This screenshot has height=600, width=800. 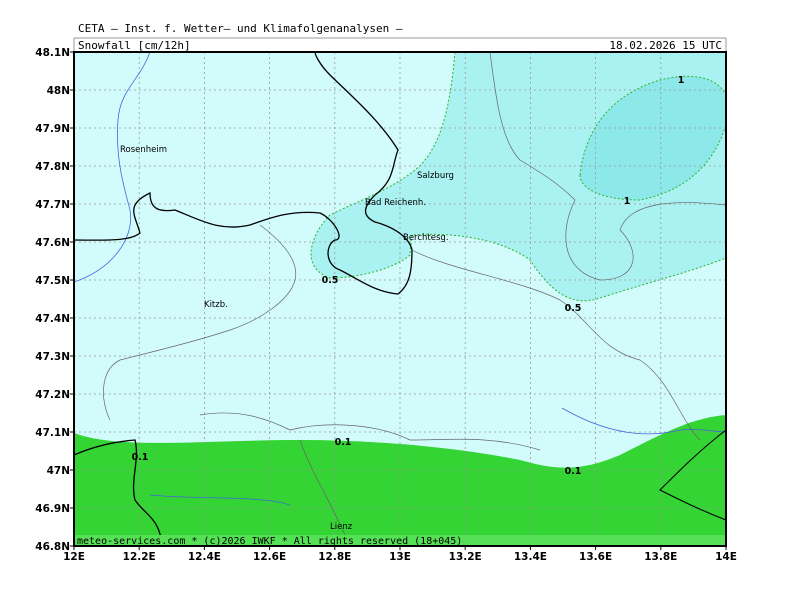 What do you see at coordinates (426, 238) in the screenshot?
I see `place-name: Berchtesg.` at bounding box center [426, 238].